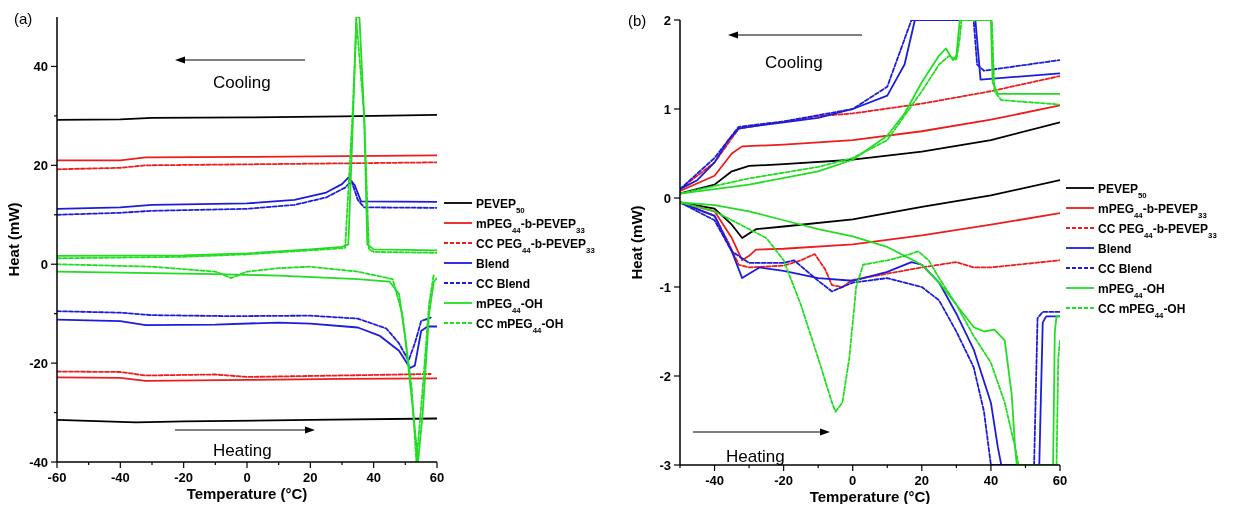 This screenshot has height=512, width=1239. What do you see at coordinates (23, 18) in the screenshot?
I see `chart-title: (a)` at bounding box center [23, 18].